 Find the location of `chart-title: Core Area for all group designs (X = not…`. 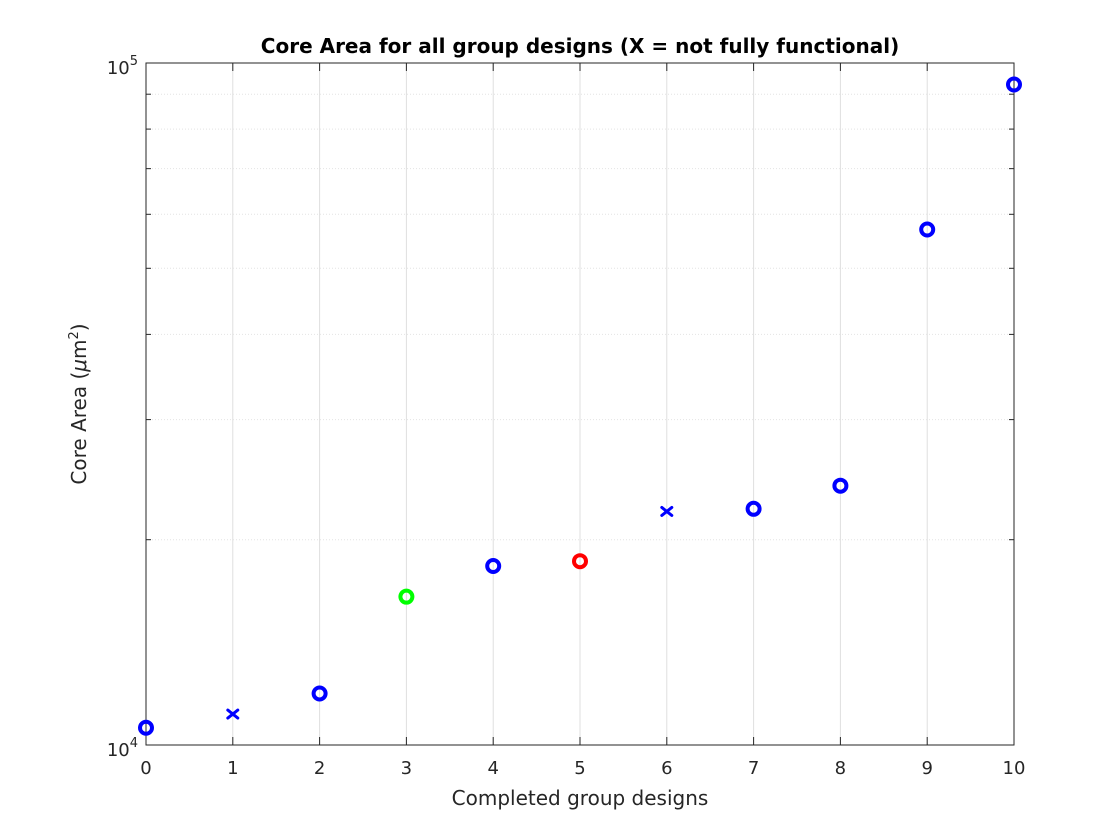

chart-title: Core Area for all group designs (X = not… is located at coordinates (580, 46).